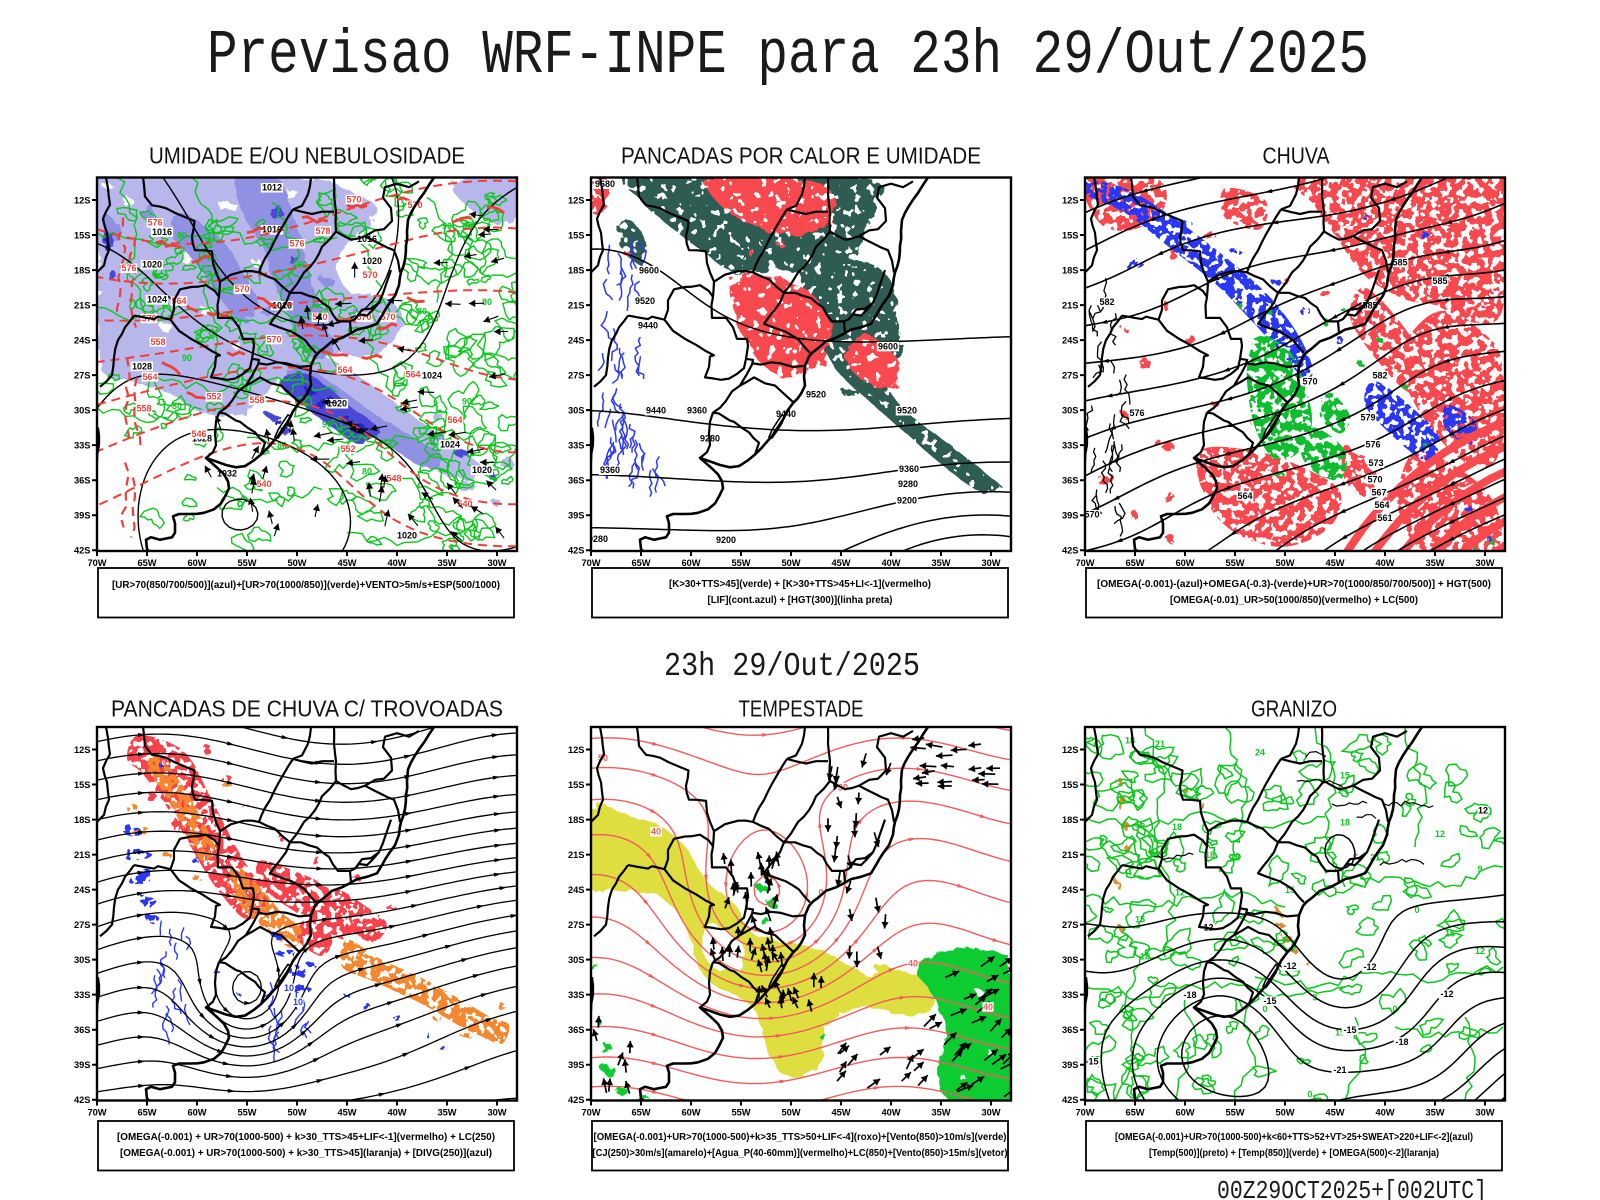 The width and height of the screenshot is (1600, 1200). What do you see at coordinates (142, 366) in the screenshot?
I see `svg-text: 1028` at bounding box center [142, 366].